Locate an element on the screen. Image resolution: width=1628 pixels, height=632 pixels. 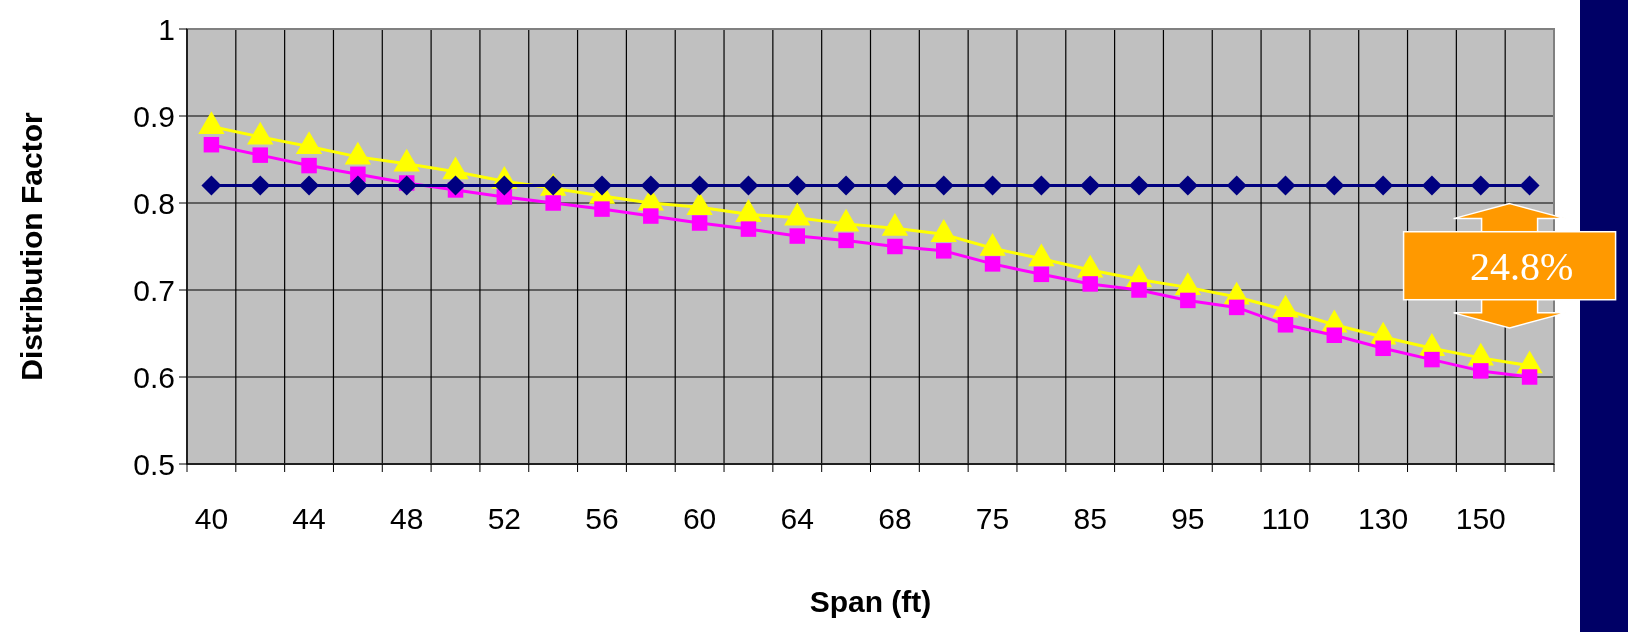
x-tick-label: 40 is located at coordinates (211, 518).